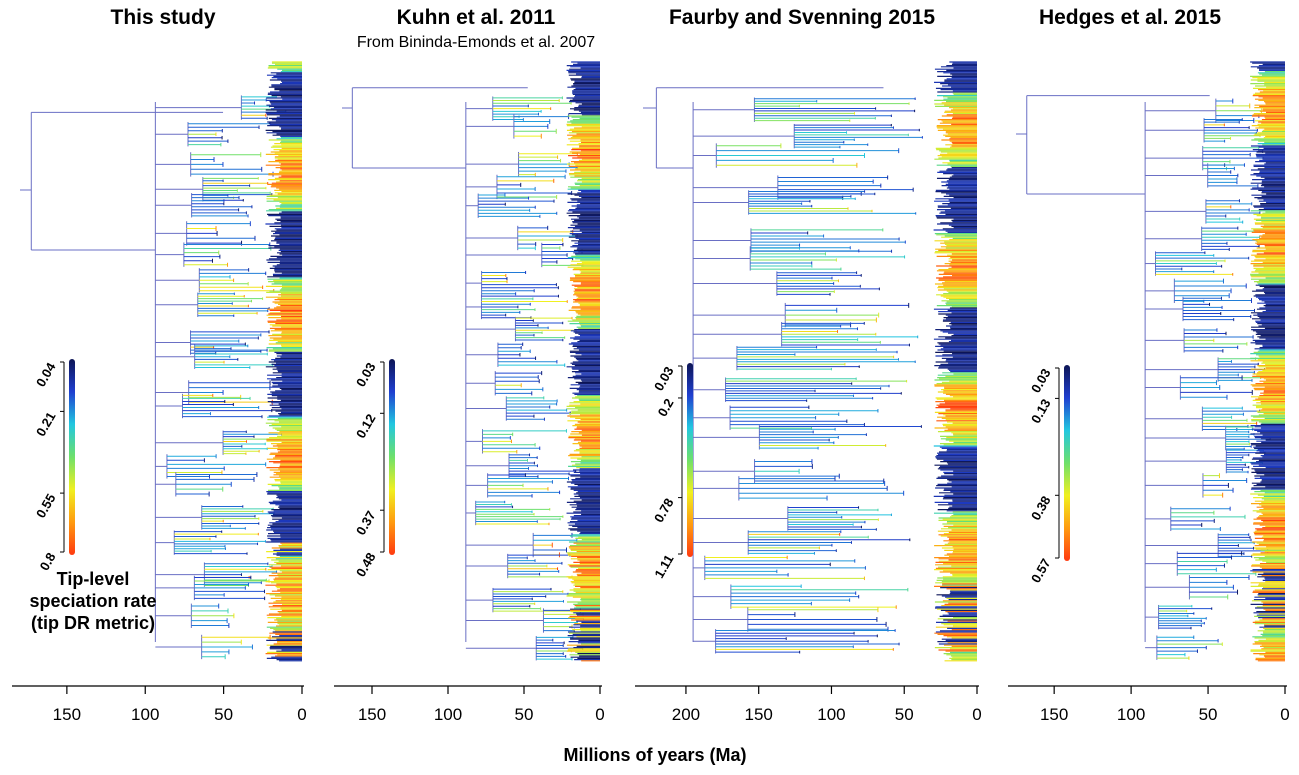 The width and height of the screenshot is (1299, 775). I want to click on panel-subtitle-kuhn: From Bininda-Emonds et al. 2007, so click(476, 42).